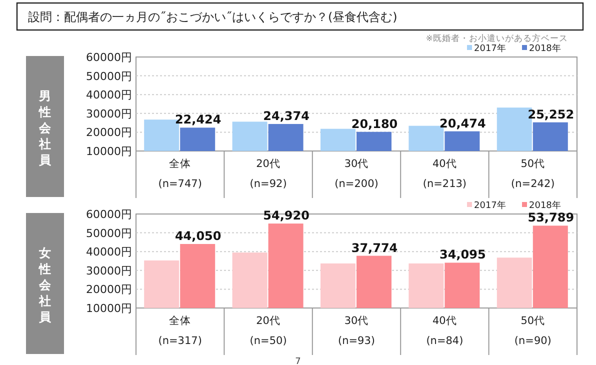 The width and height of the screenshot is (596, 365). I want to click on data-label: 25,252, so click(551, 114).